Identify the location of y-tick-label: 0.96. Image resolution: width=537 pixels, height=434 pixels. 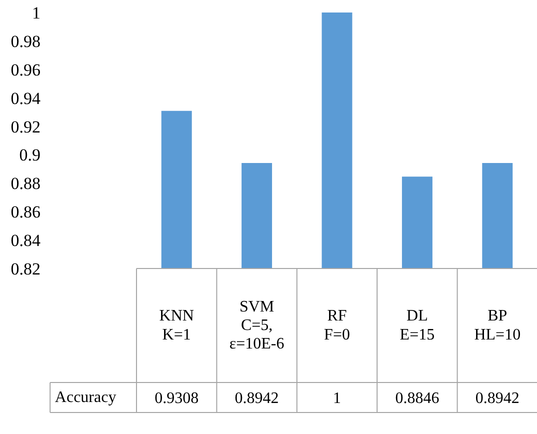
(25, 70).